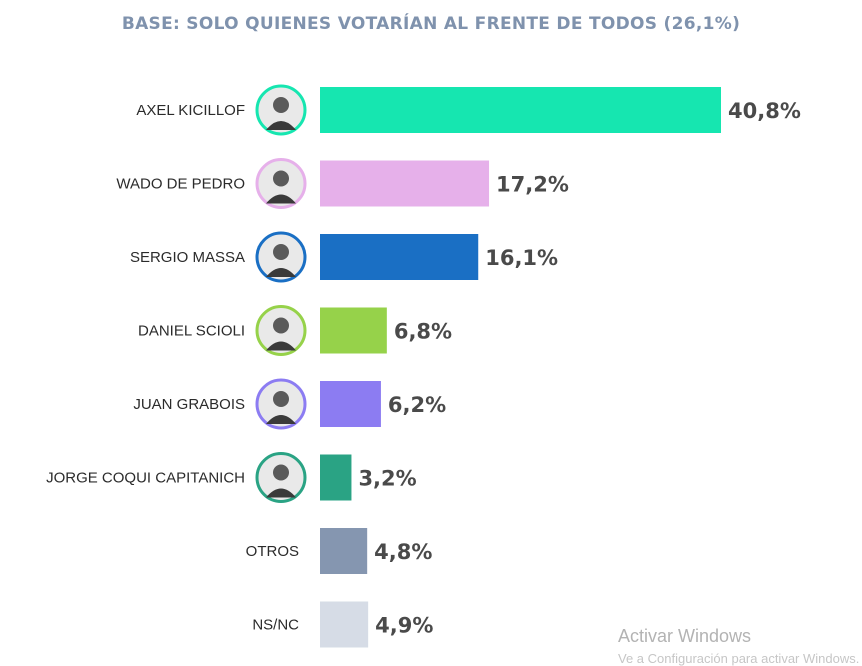  Describe the element at coordinates (404, 626) in the screenshot. I see `data-label: 4,9%` at that location.